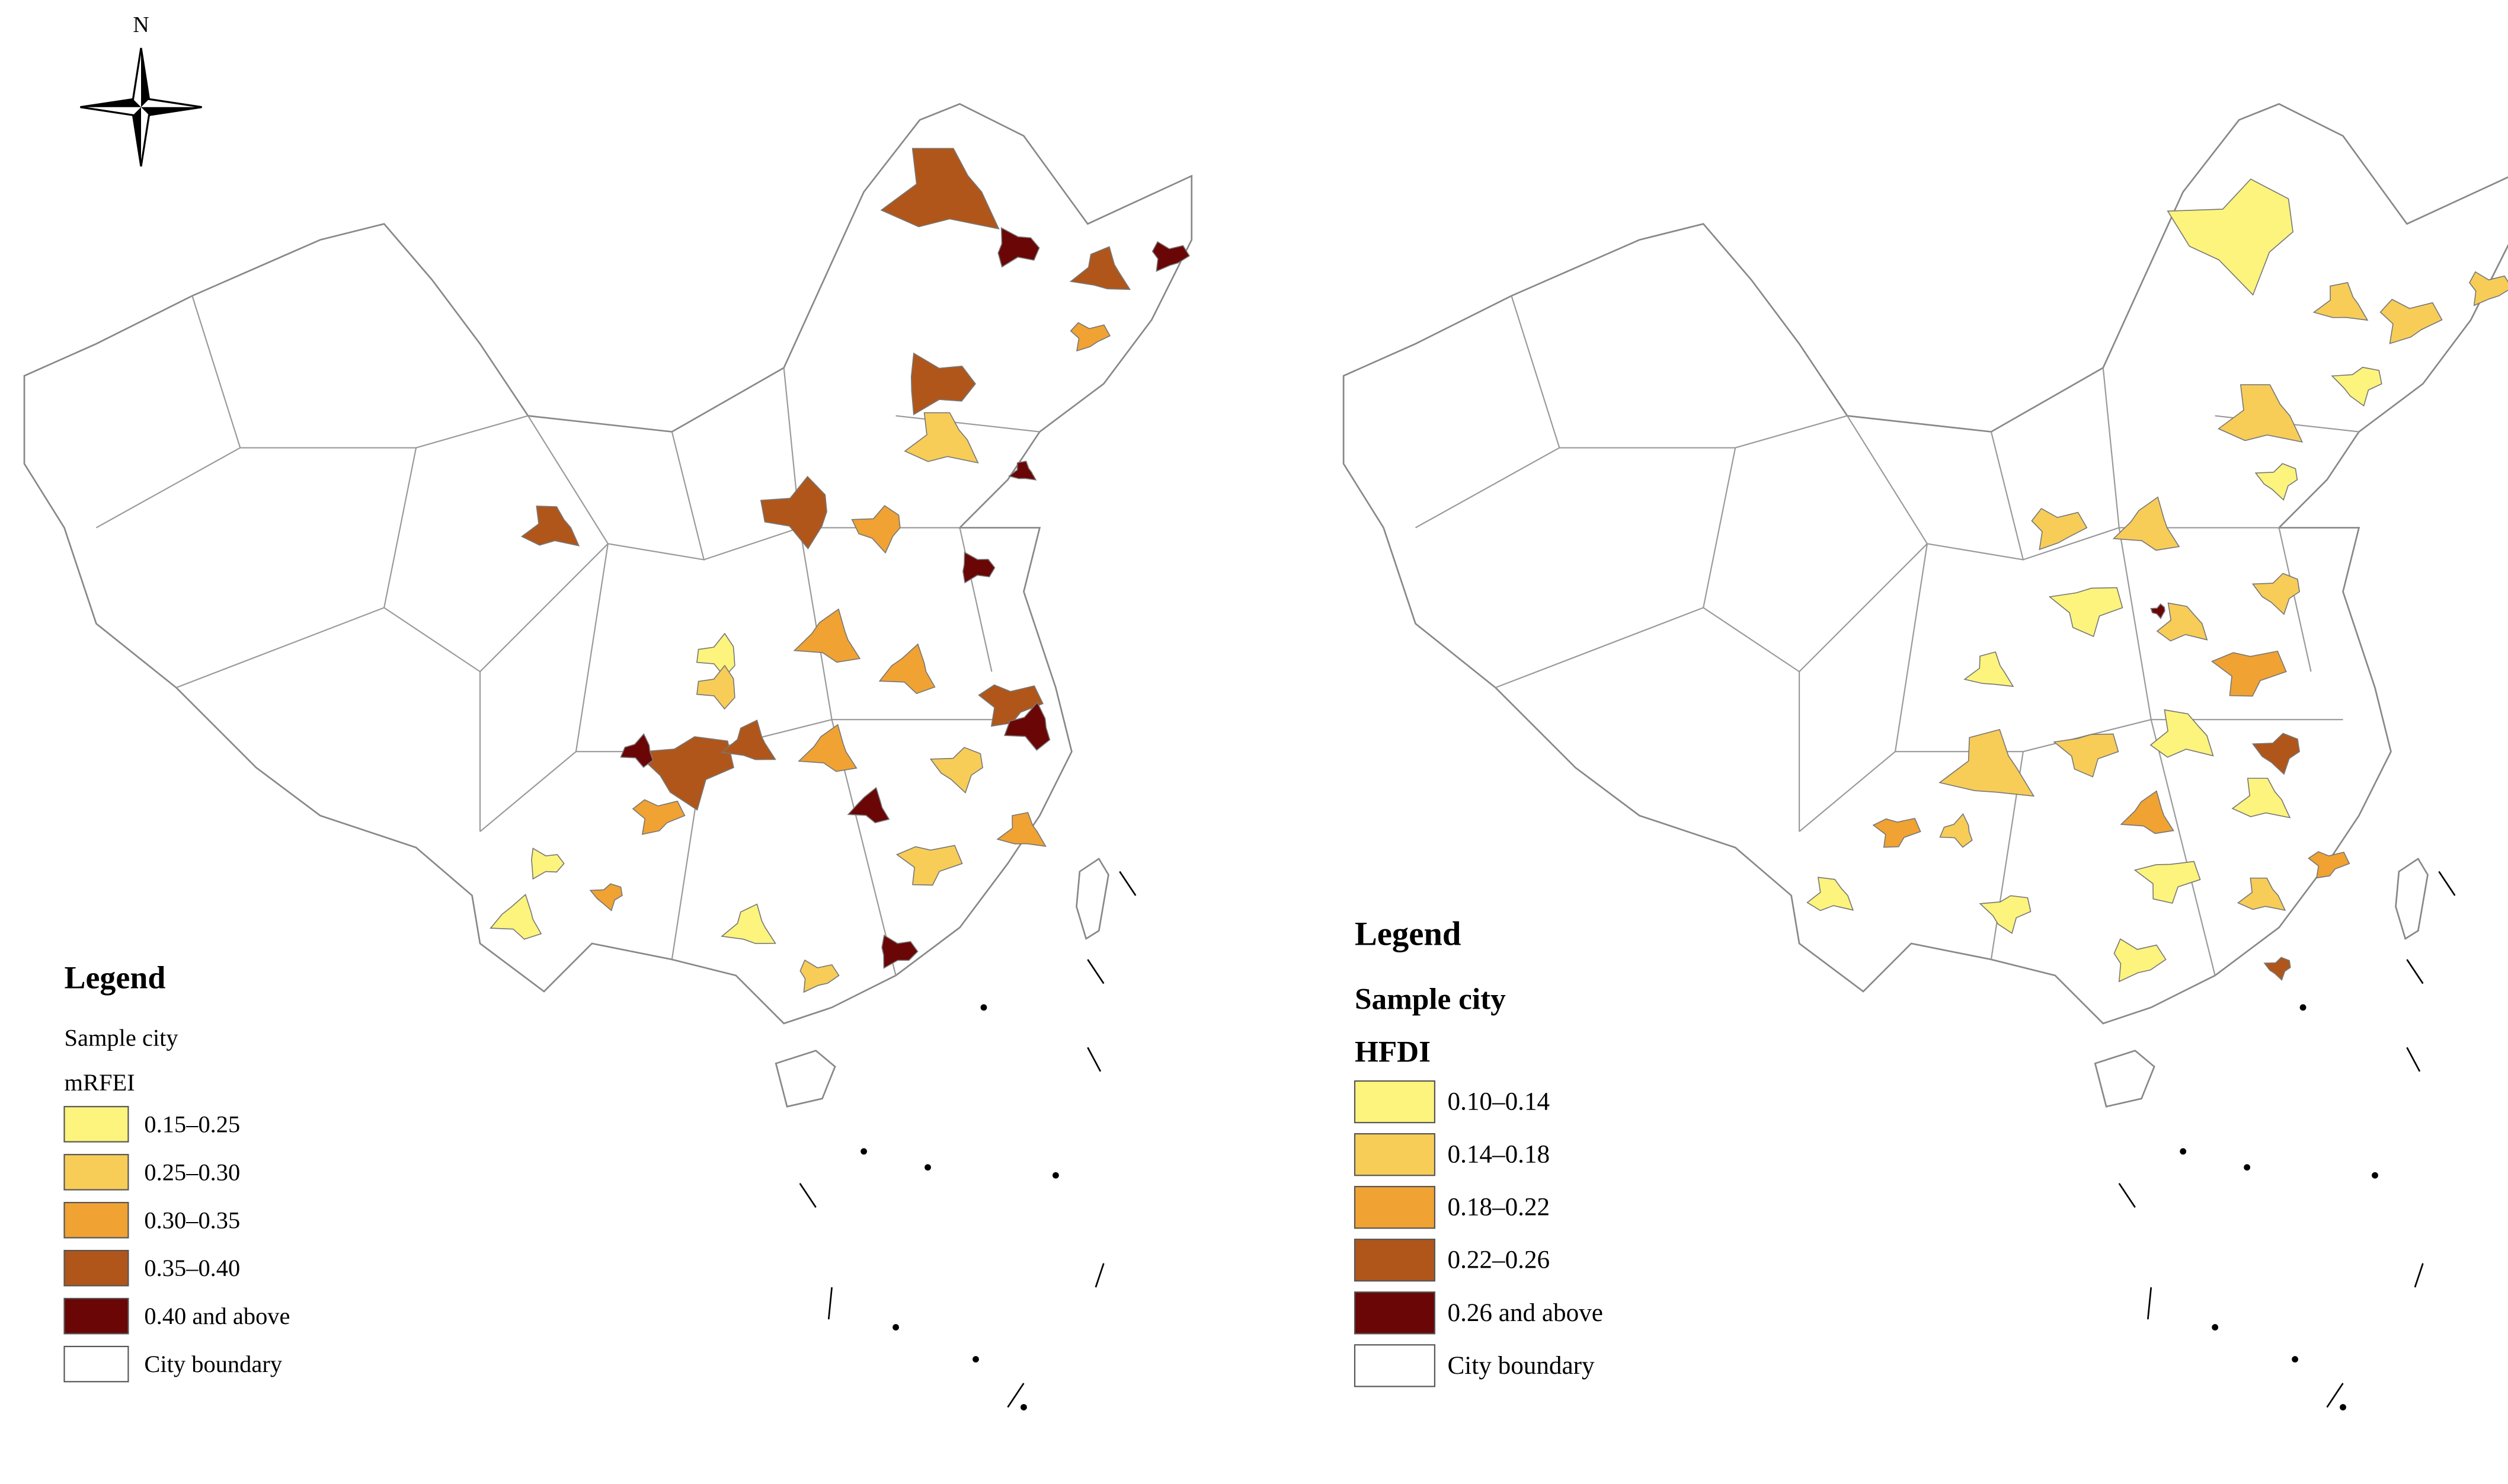 Image resolution: width=2508 pixels, height=1484 pixels. Describe the element at coordinates (192, 1268) in the screenshot. I see `legend-label: 0.35–0.40` at that location.